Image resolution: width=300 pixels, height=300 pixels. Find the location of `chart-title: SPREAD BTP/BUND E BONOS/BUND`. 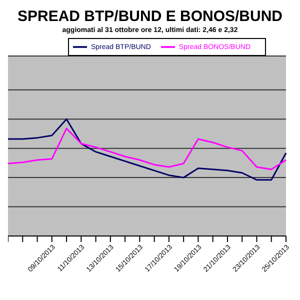

chart-title: SPREAD BTP/BUND E BONOS/BUND is located at coordinates (150, 16).